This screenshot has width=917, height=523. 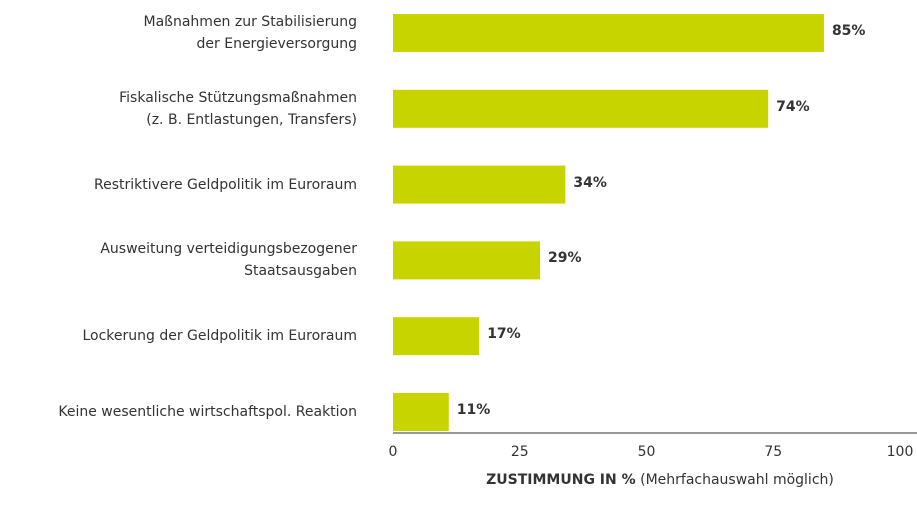 What do you see at coordinates (646, 452) in the screenshot?
I see `x-tick-label: 50` at bounding box center [646, 452].